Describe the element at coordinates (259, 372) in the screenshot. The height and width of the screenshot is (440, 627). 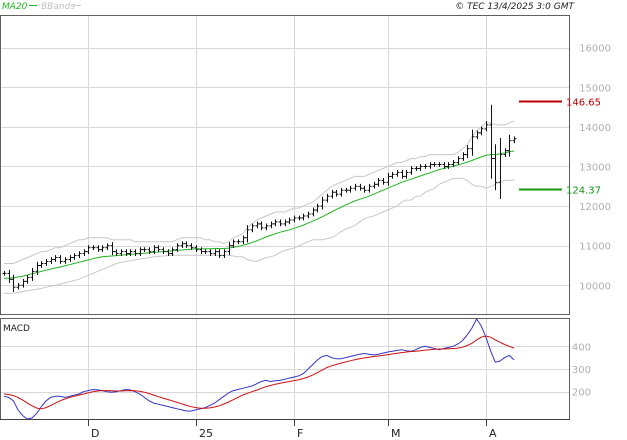
I see `macd-signal-line` at that location.